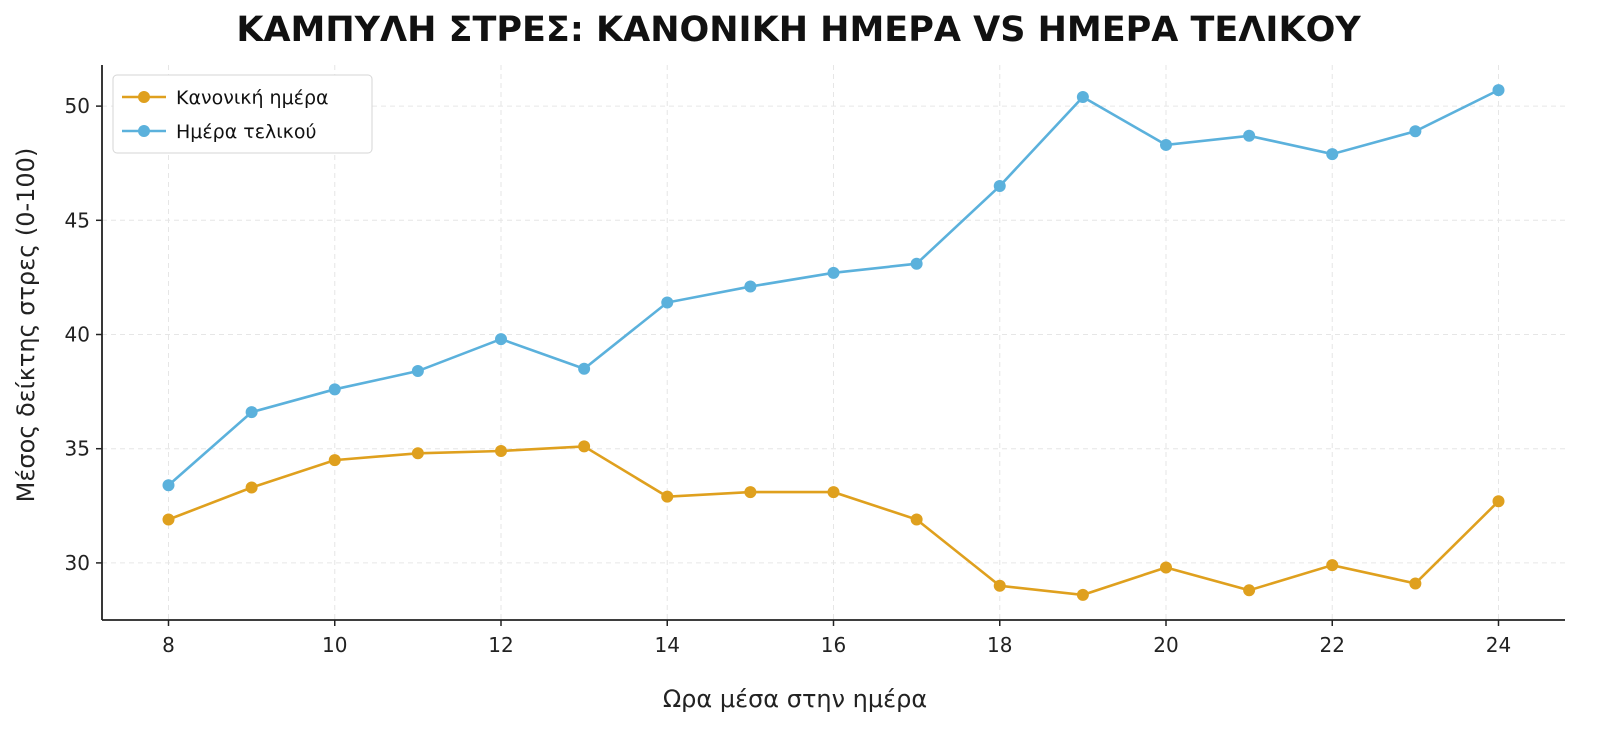 The image size is (1597, 754). What do you see at coordinates (26, 325) in the screenshot?
I see `y-axis-label: Μέσος δείκτης στρες (0-100)` at bounding box center [26, 325].